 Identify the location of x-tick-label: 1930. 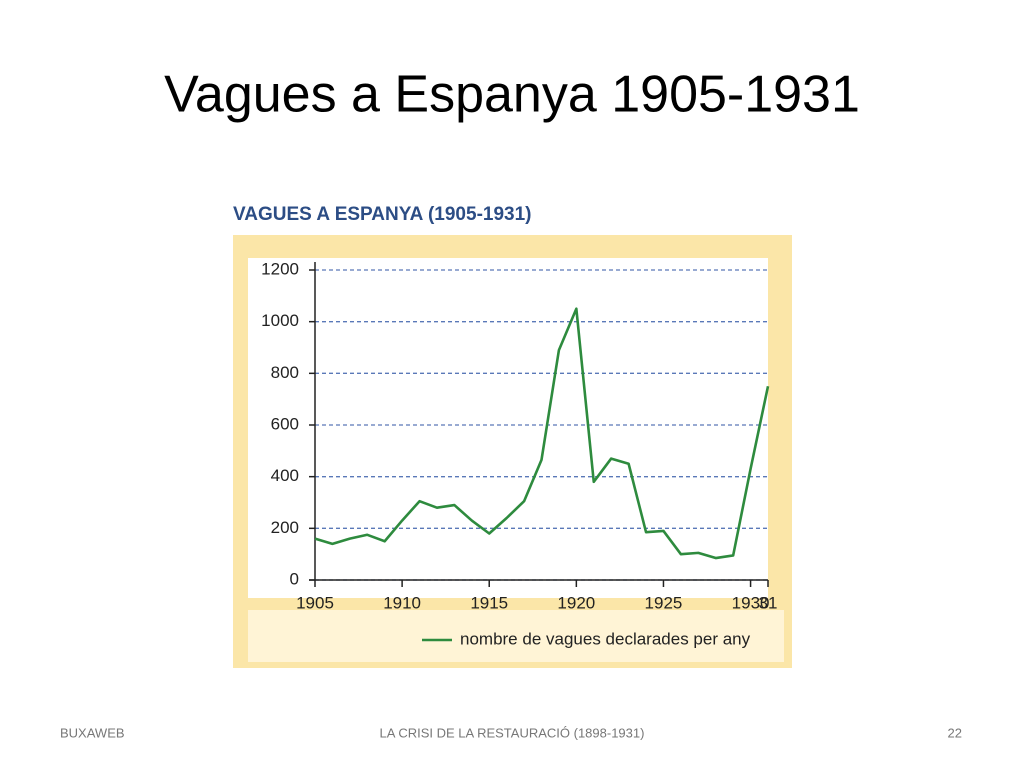
(751, 602).